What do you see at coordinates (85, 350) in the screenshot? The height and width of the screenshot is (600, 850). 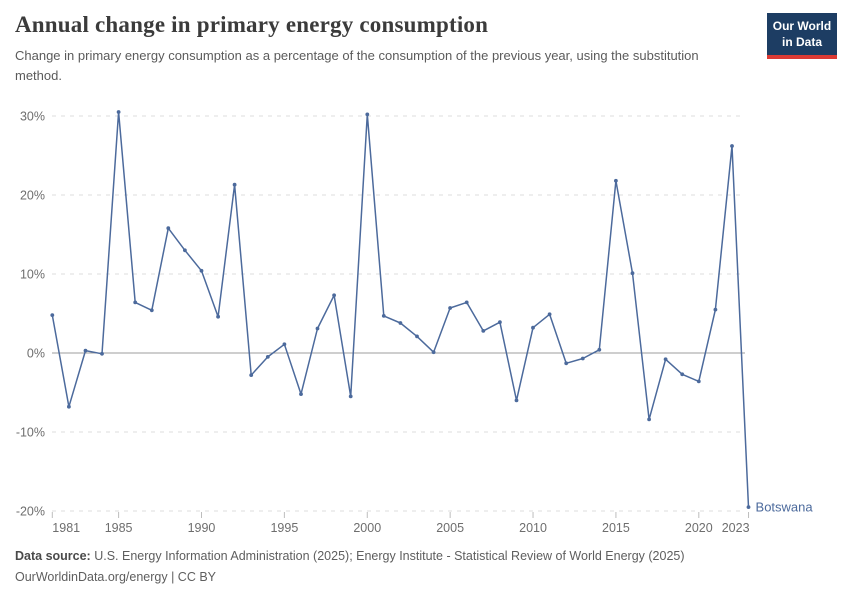 I see `data-point-1983` at bounding box center [85, 350].